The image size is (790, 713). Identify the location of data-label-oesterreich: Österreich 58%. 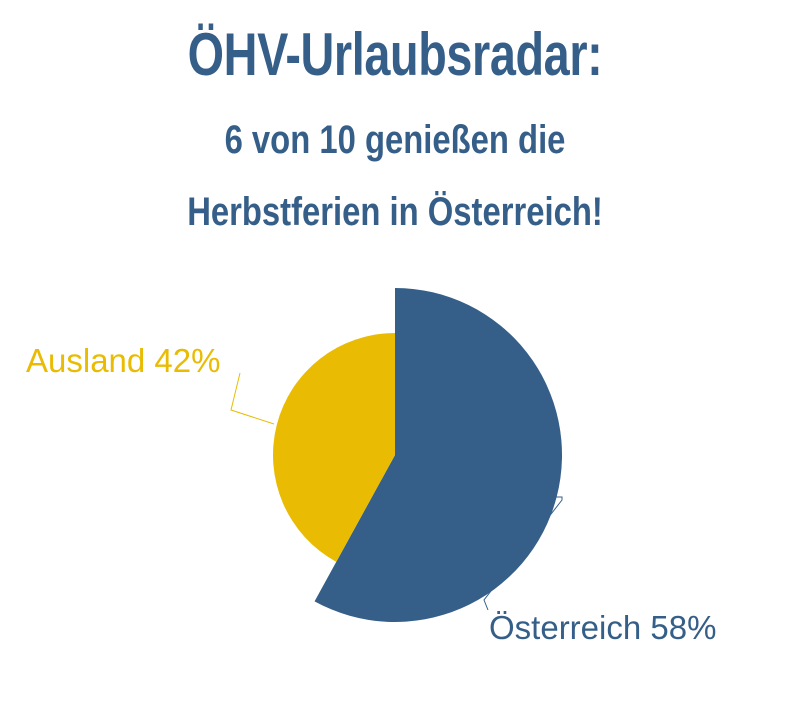
(602, 627).